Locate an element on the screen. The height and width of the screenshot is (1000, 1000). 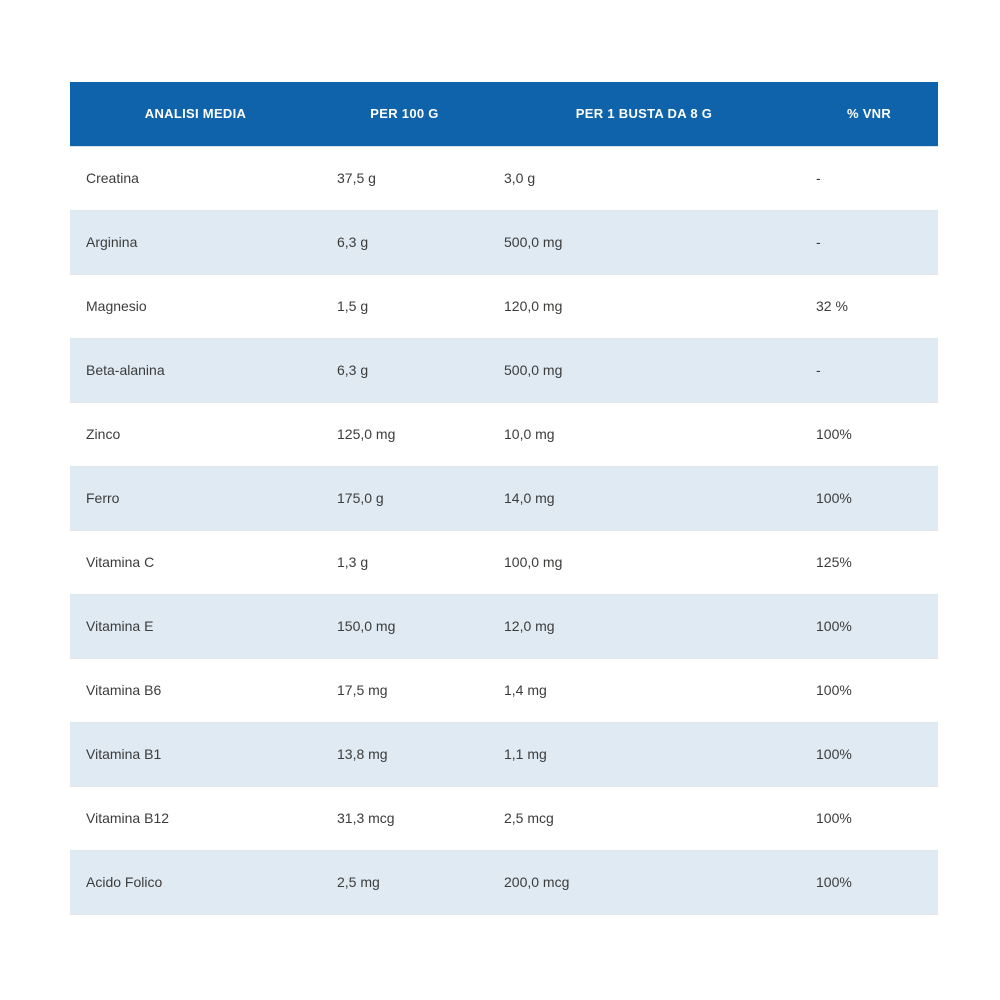
per-busta-value-cell: 100,0 mg is located at coordinates (533, 562).